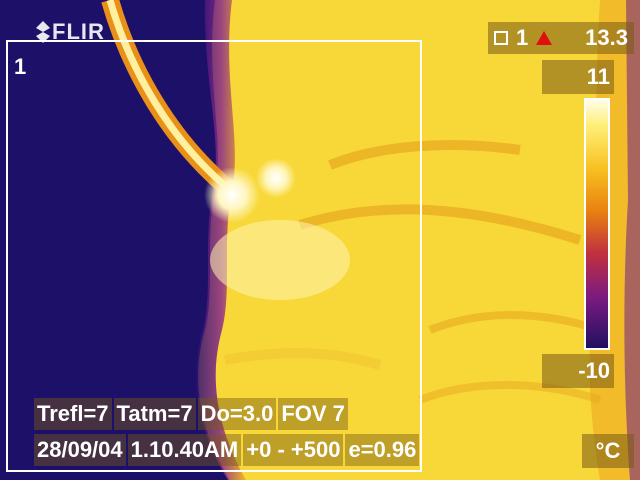 This screenshot has width=640, height=480. Describe the element at coordinates (313, 414) in the screenshot. I see `field-of-view: FOV 7` at that location.